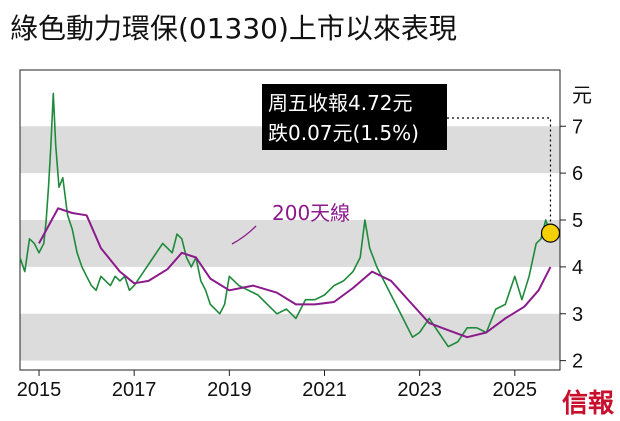 The height and width of the screenshot is (421, 620). Describe the element at coordinates (577, 268) in the screenshot. I see `y-tick-label-4: 4` at that location.